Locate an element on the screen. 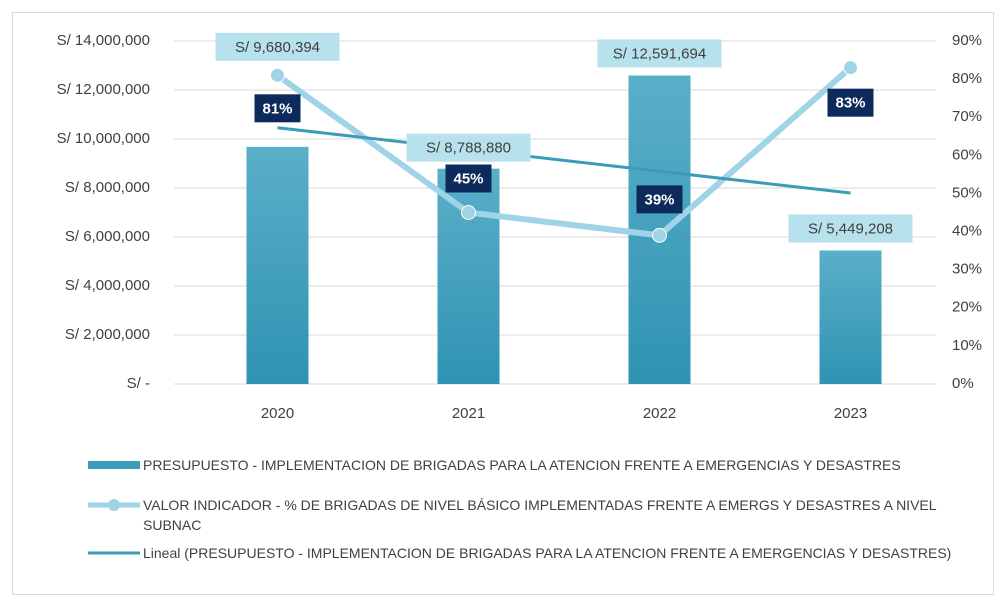 The width and height of the screenshot is (1006, 608). data-label: 83% is located at coordinates (850, 103).